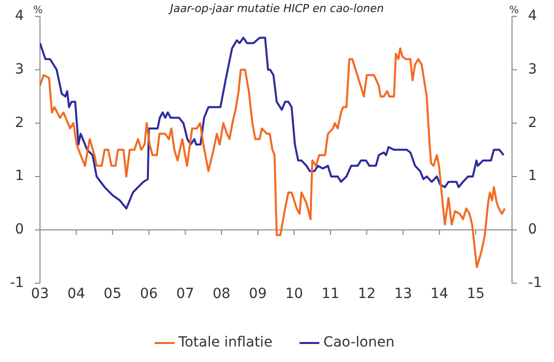  What do you see at coordinates (532, 229) in the screenshot?
I see `y2-tick-label: 0` at bounding box center [532, 229].